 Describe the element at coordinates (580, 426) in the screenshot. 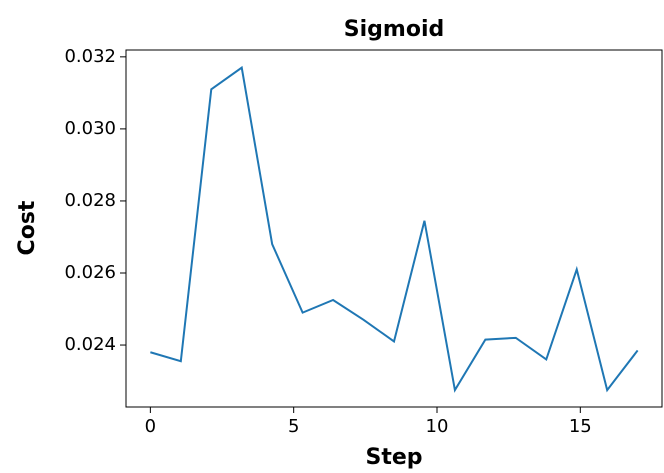

I see `x-tick-label: 15` at that location.